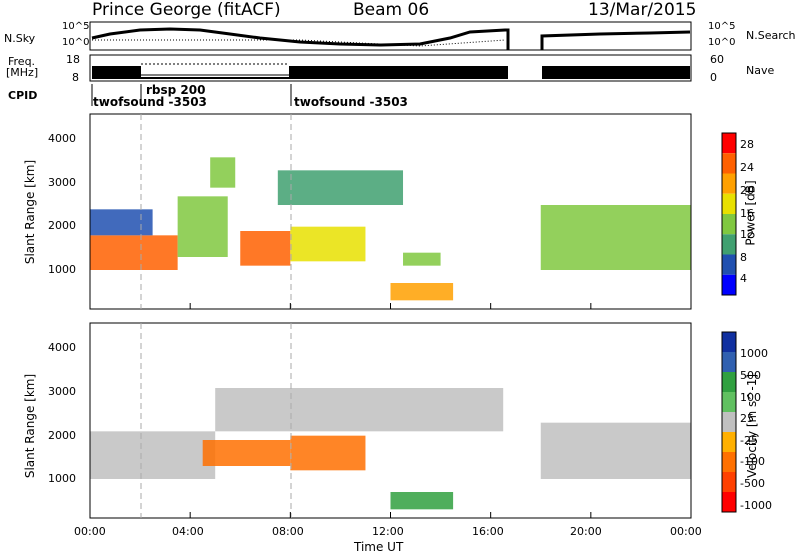 The image size is (800, 554). Describe the element at coordinates (642, 10) in the screenshot. I see `date-label: 13/Mar/2015` at that location.